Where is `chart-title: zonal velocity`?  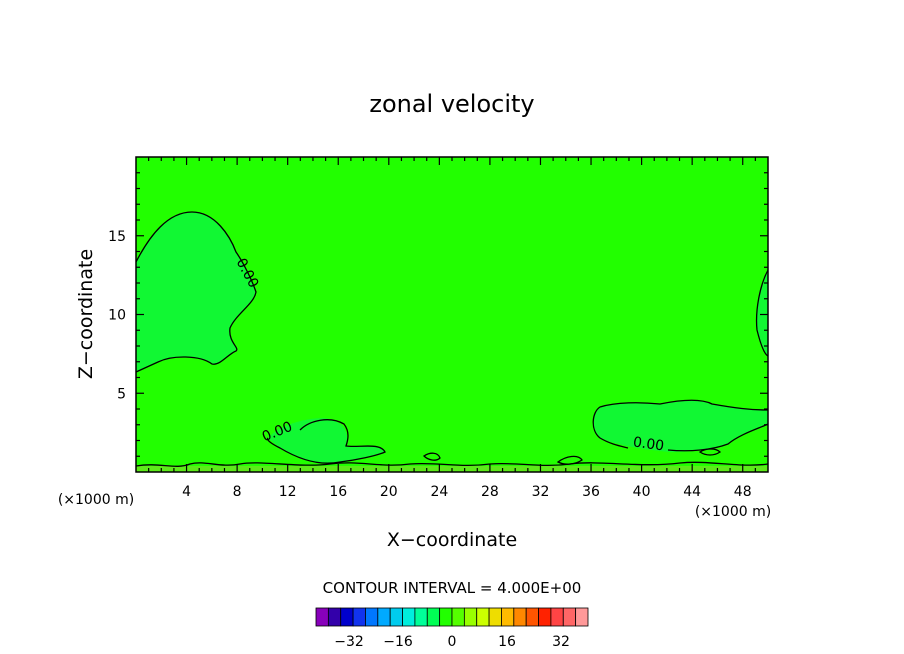
chart-title: zonal velocity is located at coordinates (451, 104).